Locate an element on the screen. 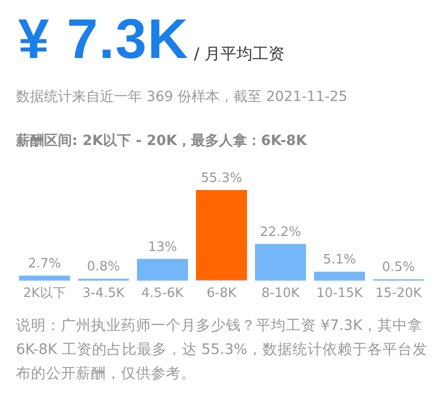 This screenshot has width=445, height=398. x-tick-label: 6-8K is located at coordinates (221, 293).